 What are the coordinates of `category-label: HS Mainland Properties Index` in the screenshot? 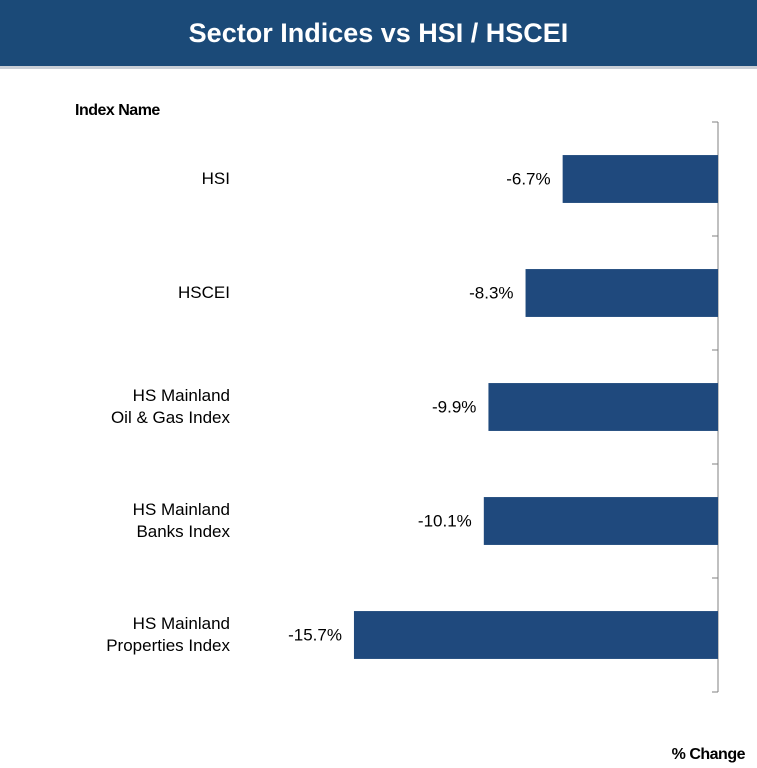 It's located at (168, 634).